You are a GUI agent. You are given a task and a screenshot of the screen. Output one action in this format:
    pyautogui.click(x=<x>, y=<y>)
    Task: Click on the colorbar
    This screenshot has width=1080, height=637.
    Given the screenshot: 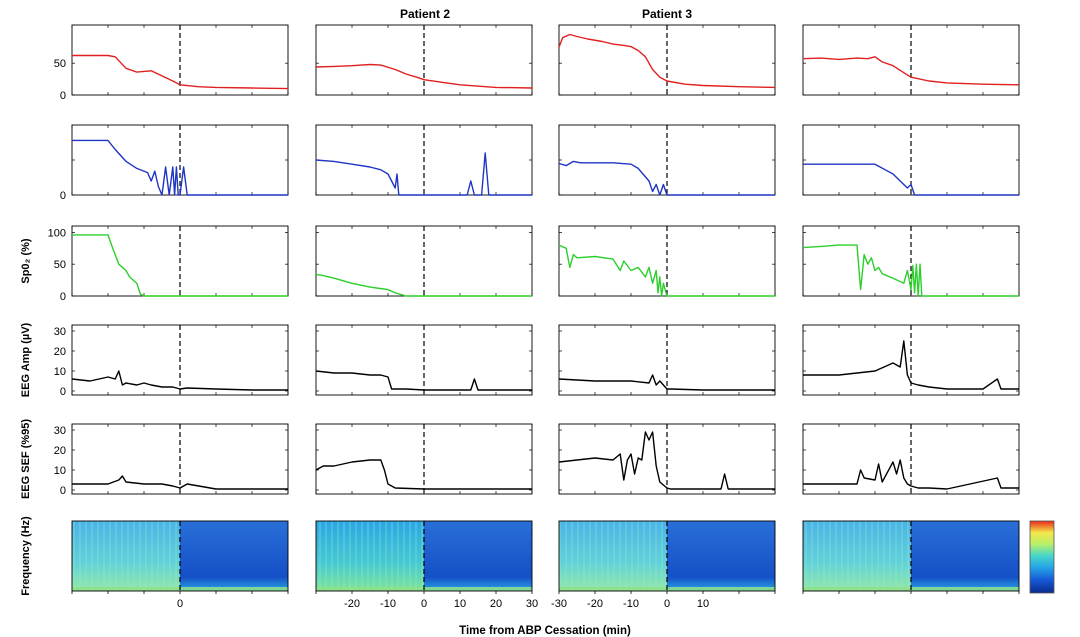 What is the action you would take?
    pyautogui.click(x=1042, y=557)
    